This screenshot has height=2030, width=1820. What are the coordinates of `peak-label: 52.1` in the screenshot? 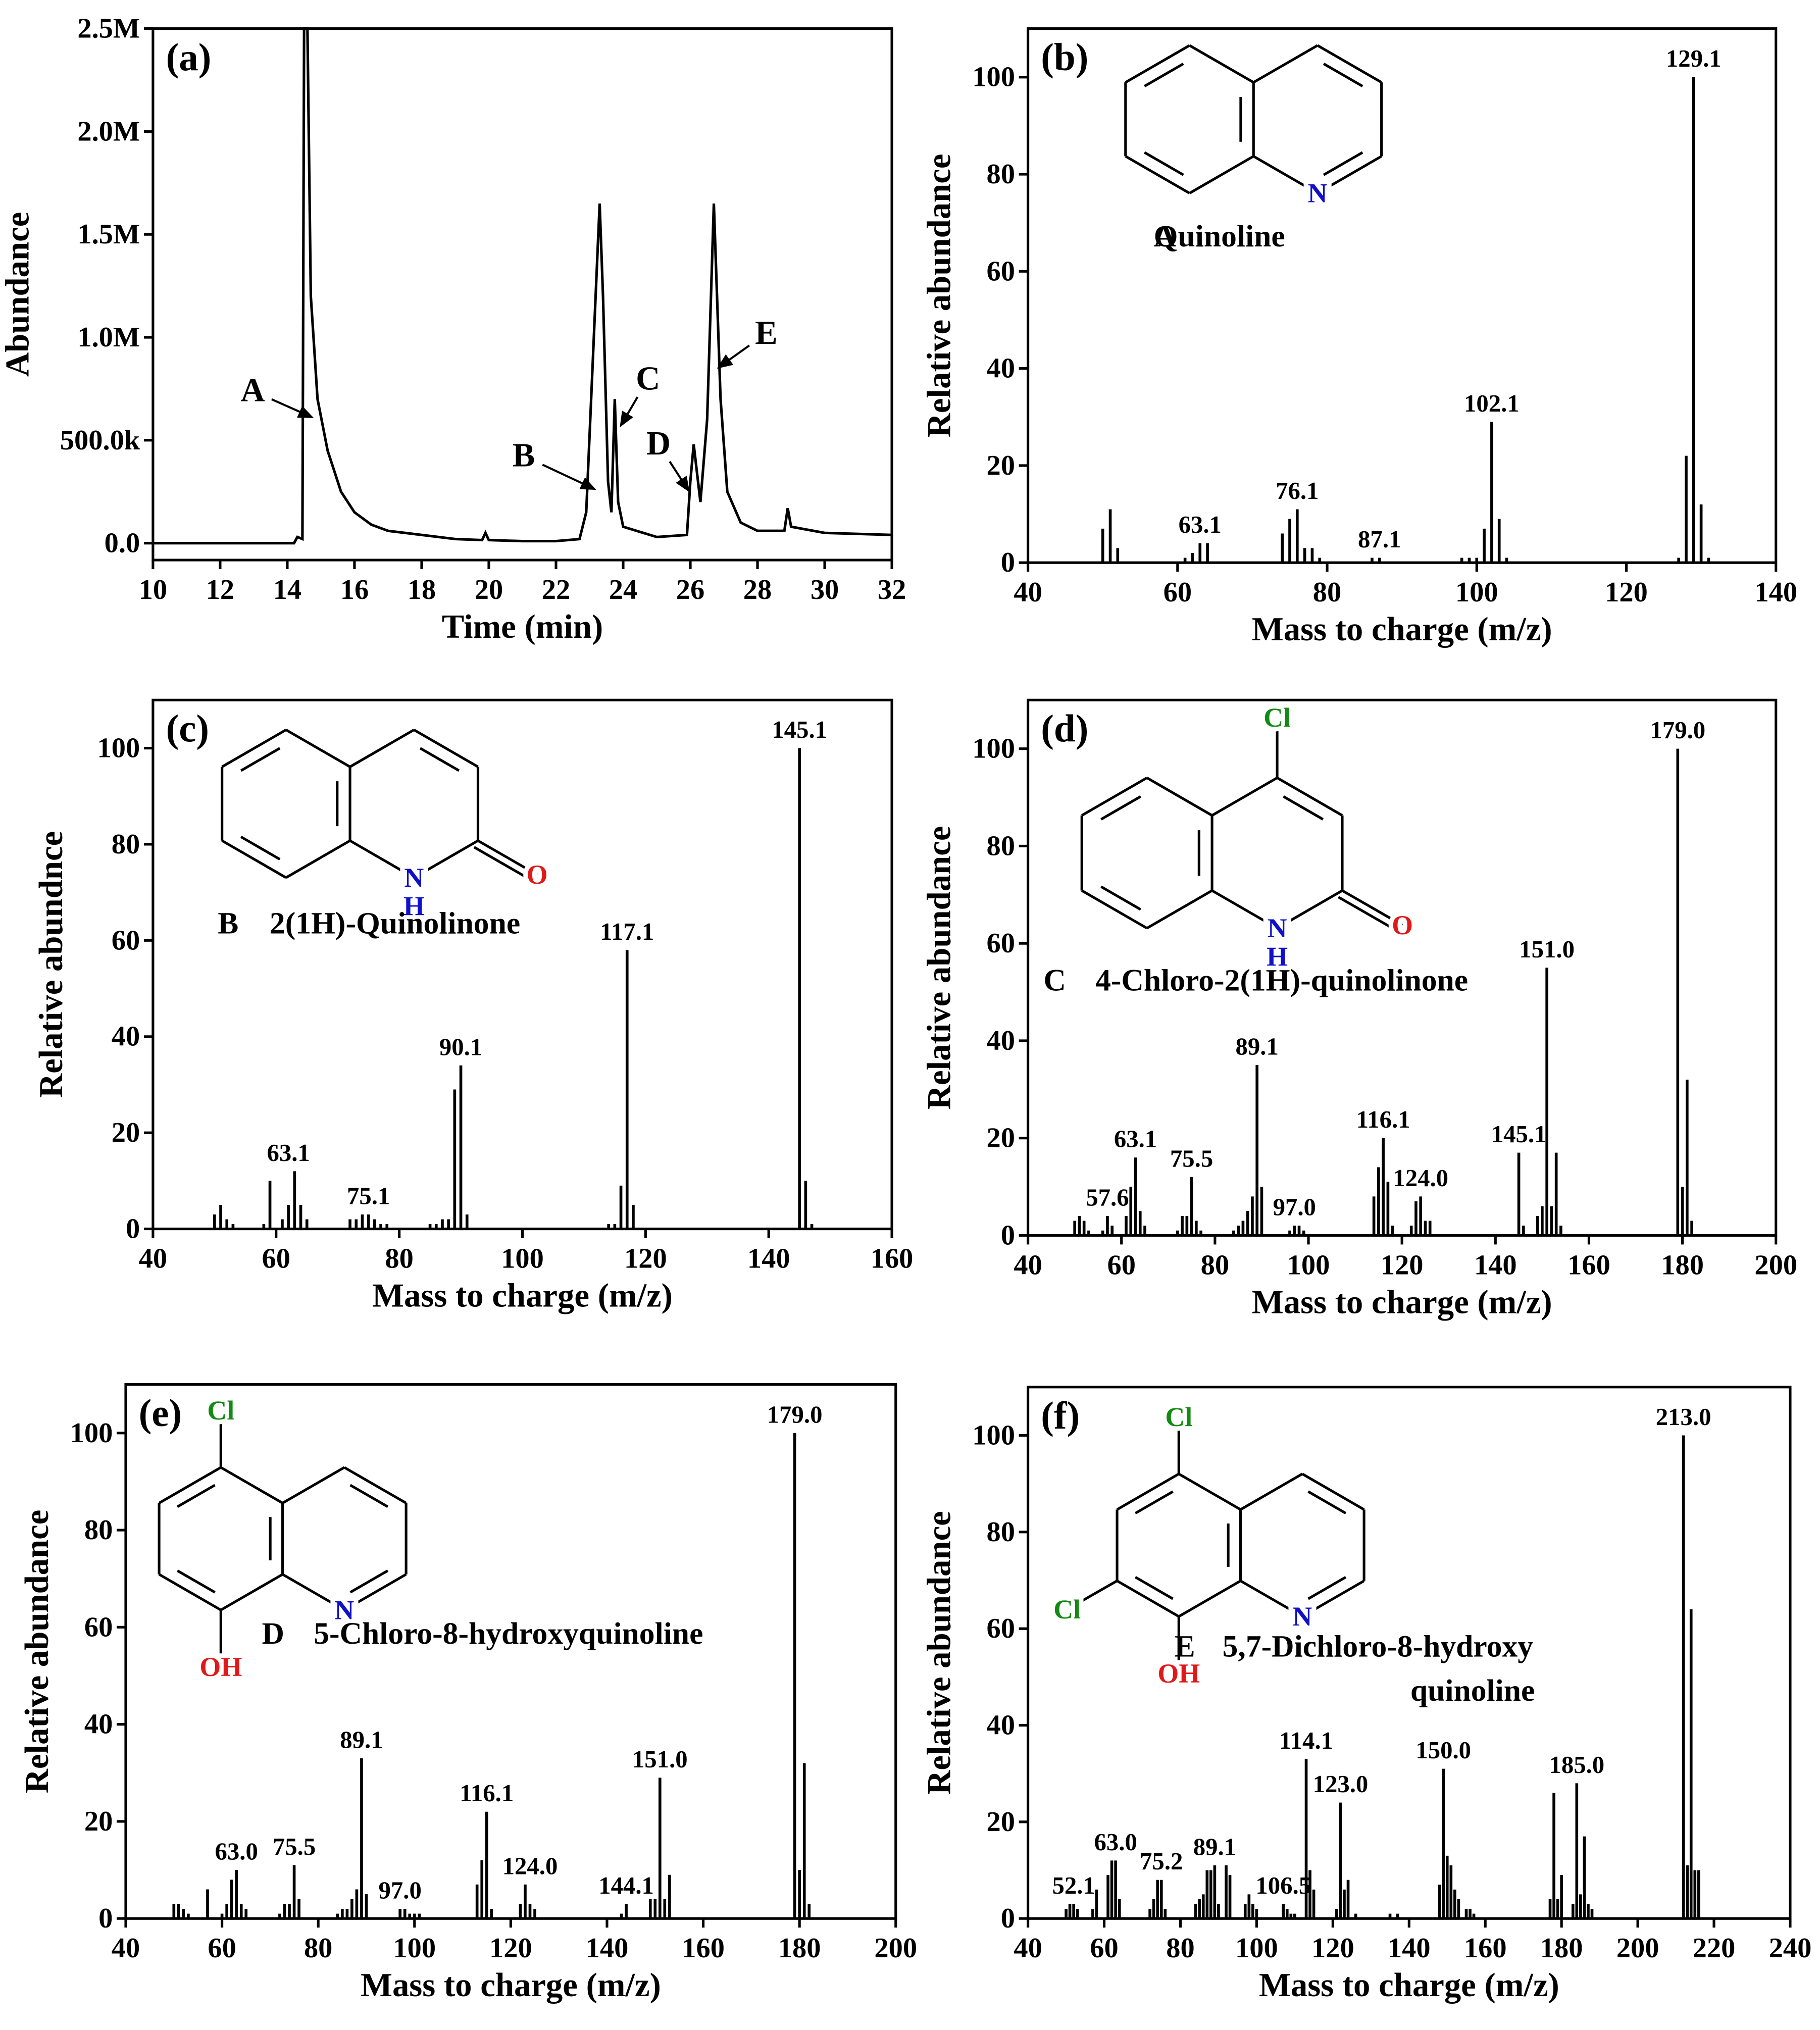 It's located at (1073, 1885).